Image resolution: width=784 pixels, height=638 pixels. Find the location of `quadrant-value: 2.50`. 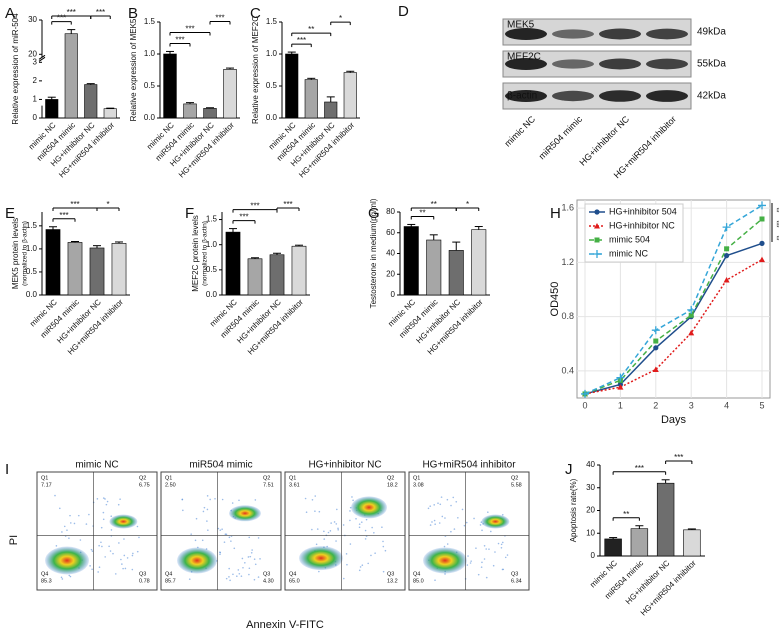

quadrant-value: 2.50 is located at coordinates (170, 485).